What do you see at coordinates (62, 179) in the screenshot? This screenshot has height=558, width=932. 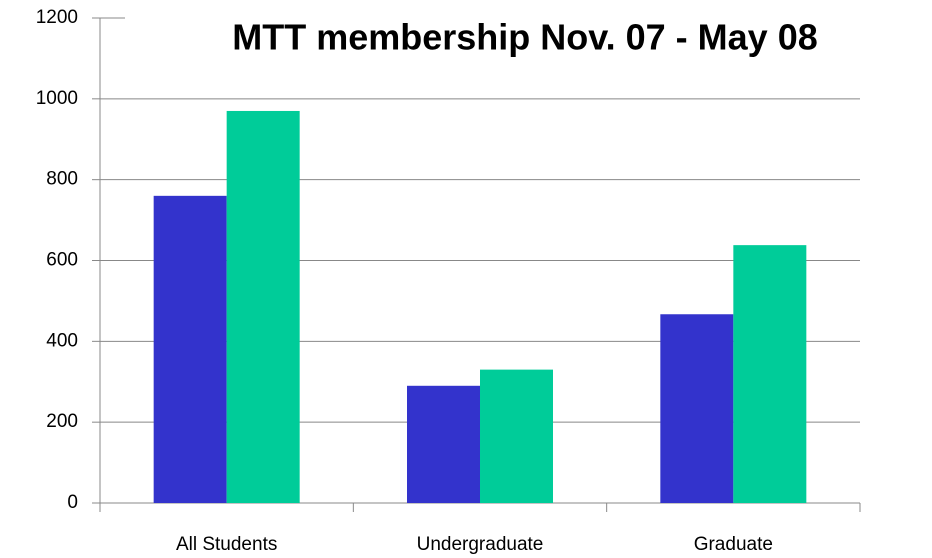 I see `y-tick-label: 800` at bounding box center [62, 179].